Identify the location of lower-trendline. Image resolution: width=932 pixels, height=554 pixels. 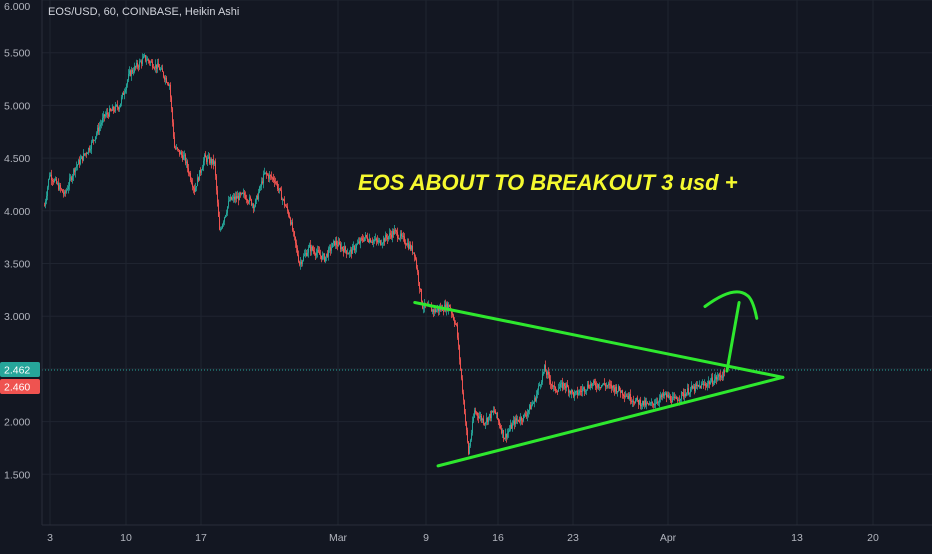
(610, 421).